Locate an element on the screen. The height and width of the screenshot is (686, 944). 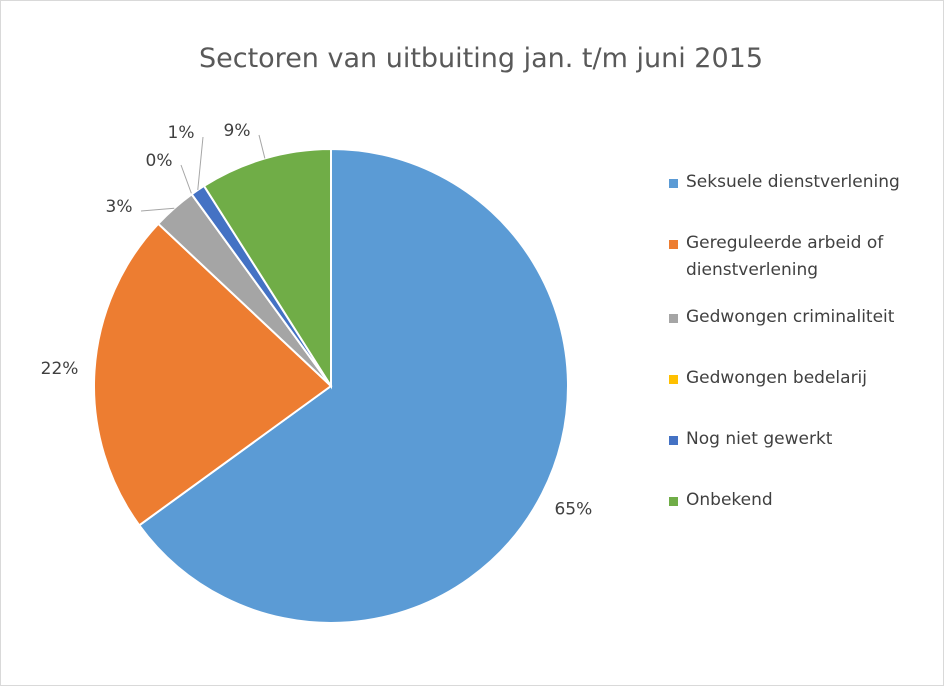
data-label: 3% is located at coordinates (119, 207).